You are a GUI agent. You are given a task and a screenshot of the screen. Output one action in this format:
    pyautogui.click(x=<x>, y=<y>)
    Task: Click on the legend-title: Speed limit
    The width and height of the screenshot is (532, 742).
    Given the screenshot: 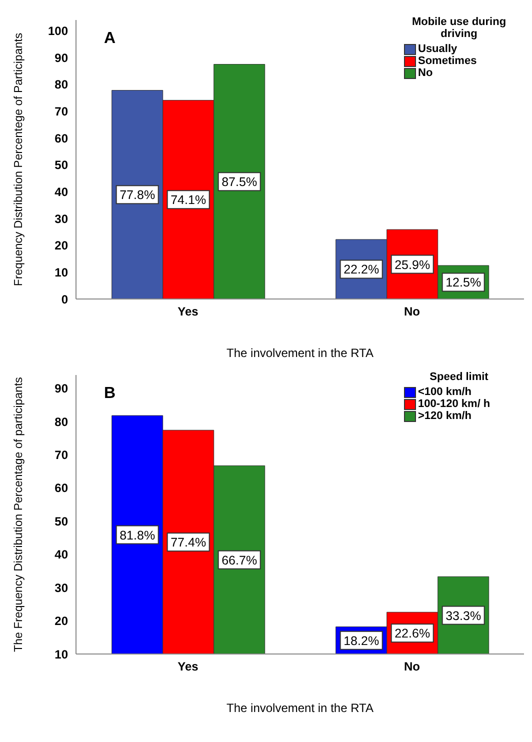 What is the action you would take?
    pyautogui.click(x=459, y=377)
    